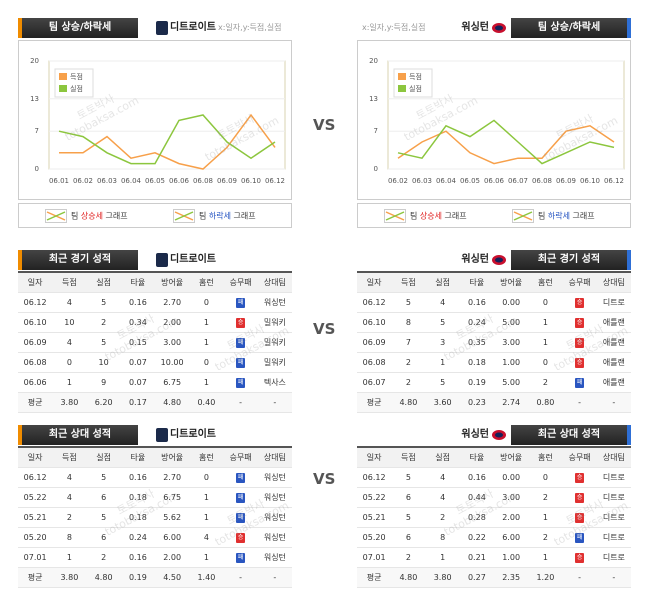 This screenshot has width=650, height=594. I want to click on table-cell: 2.35, so click(511, 577).